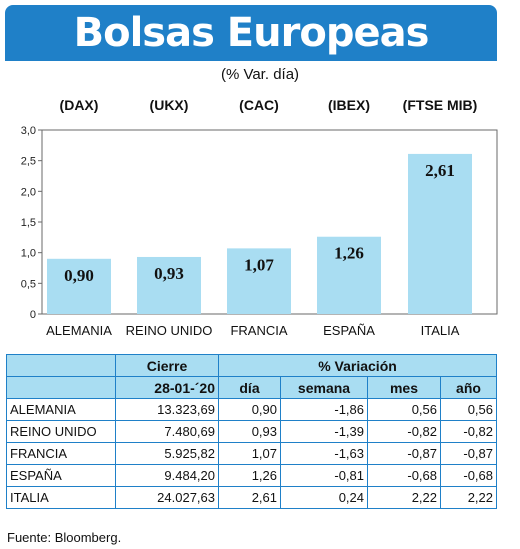  What do you see at coordinates (404, 453) in the screenshot?
I see `cell-mes: -0,87` at bounding box center [404, 453].